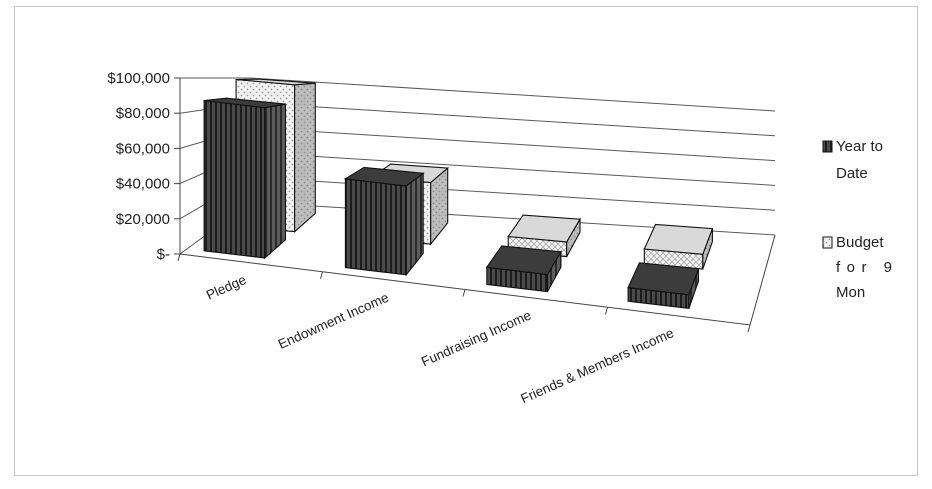 This screenshot has height=489, width=932. Describe the element at coordinates (864, 267) in the screenshot. I see `legend-label-budget-line2: for 9` at that location.